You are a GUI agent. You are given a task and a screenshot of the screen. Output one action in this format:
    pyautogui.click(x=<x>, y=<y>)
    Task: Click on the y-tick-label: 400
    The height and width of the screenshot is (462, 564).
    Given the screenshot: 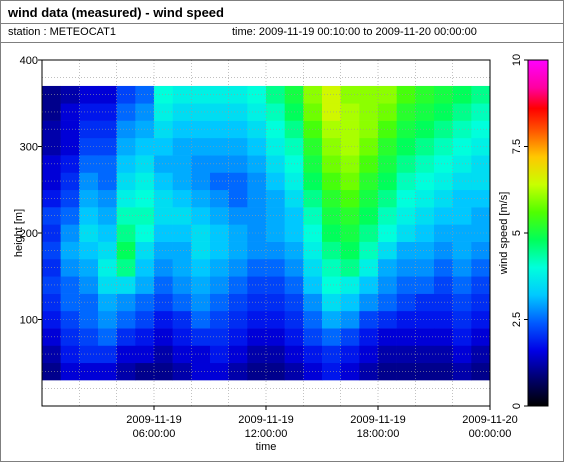 What is the action you would take?
    pyautogui.click(x=29, y=61)
    